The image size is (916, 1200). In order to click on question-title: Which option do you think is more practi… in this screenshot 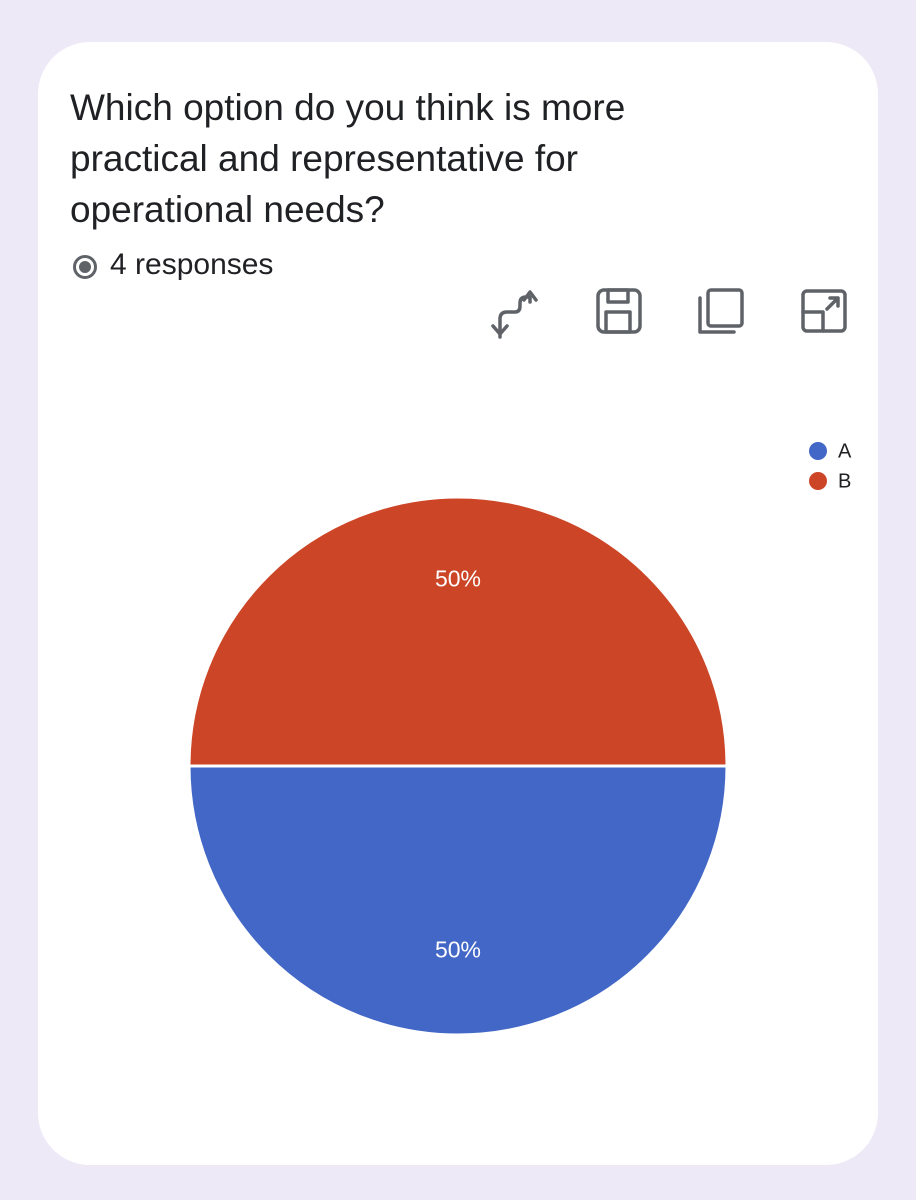, I will do `click(348, 158)`.